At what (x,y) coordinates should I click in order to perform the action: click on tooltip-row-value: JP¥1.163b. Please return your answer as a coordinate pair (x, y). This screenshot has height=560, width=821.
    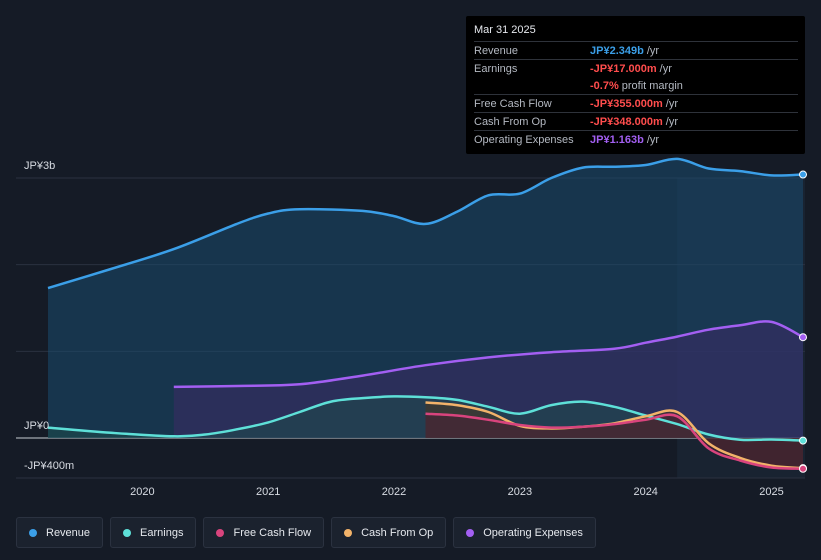
    Looking at the image, I should click on (617, 139).